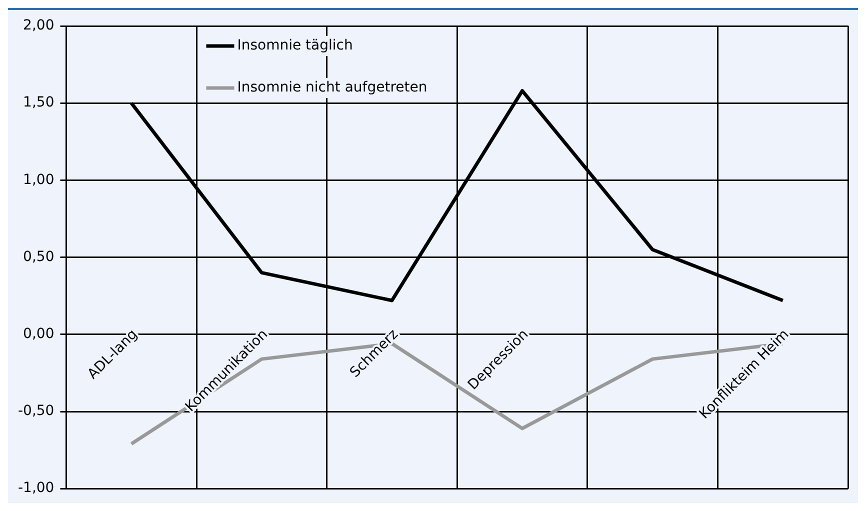 This screenshot has width=866, height=511. What do you see at coordinates (332, 88) in the screenshot?
I see `legend-label: Insomnie nicht aufgetreten` at bounding box center [332, 88].